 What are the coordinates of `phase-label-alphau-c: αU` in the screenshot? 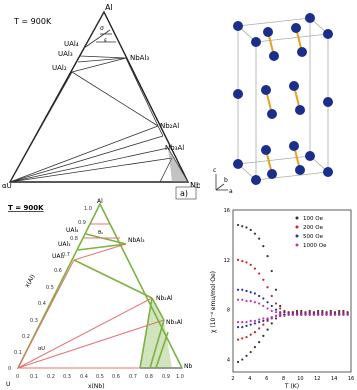 It's located at (41, 349).